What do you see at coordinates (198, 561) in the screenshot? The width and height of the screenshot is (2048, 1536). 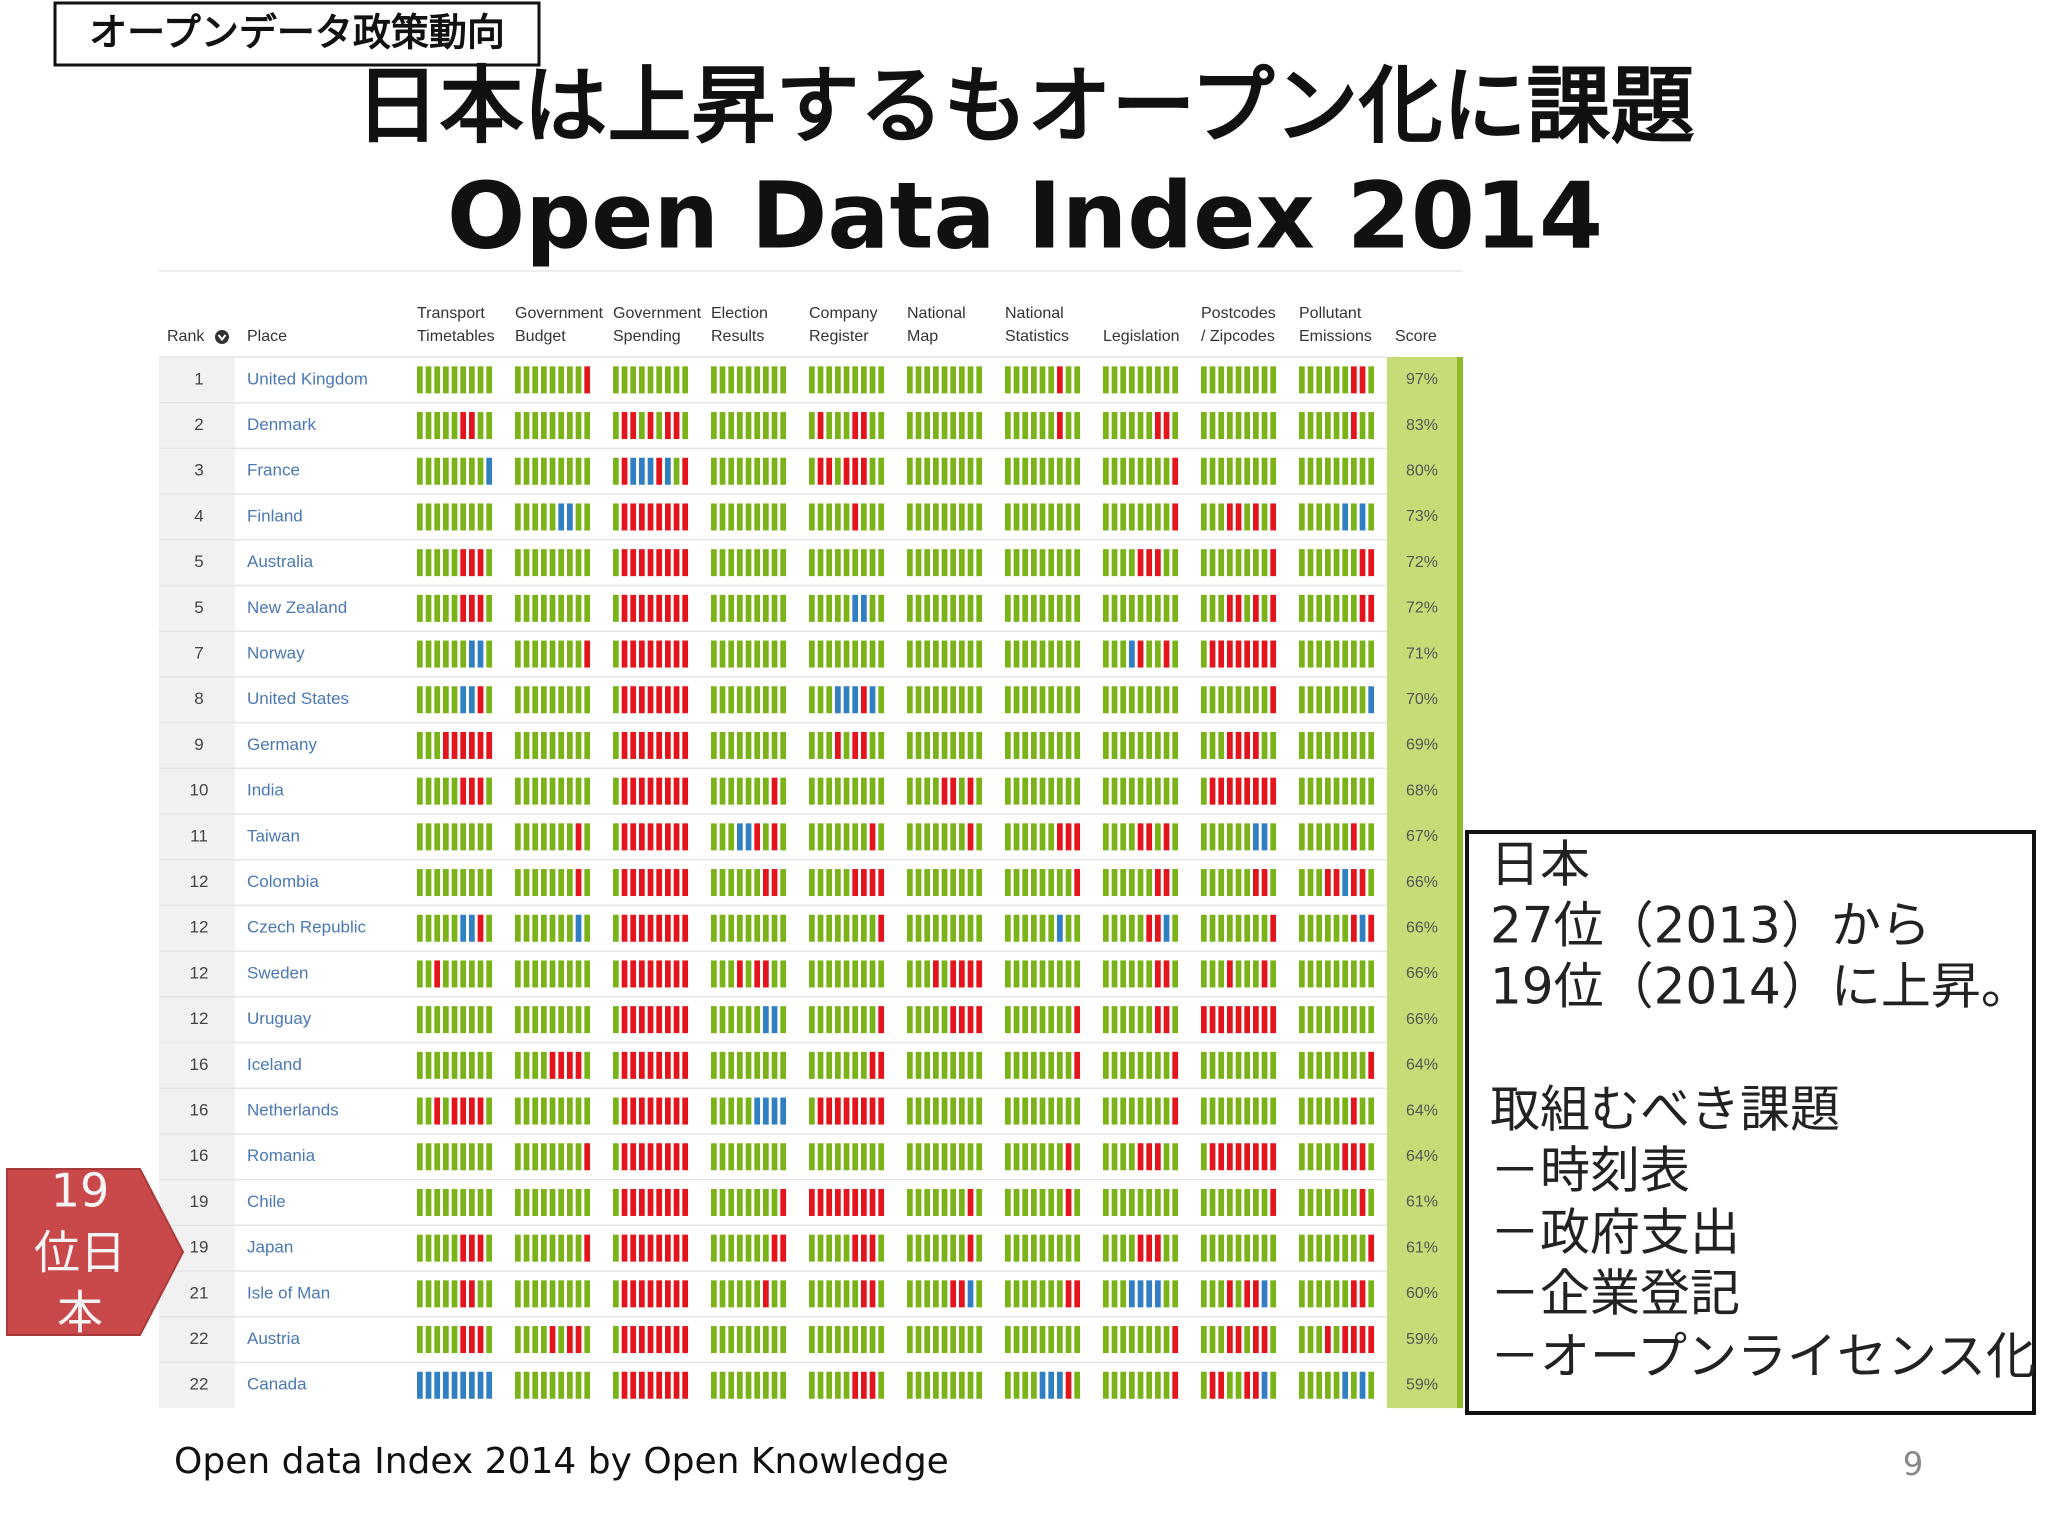 I see `rank: 5` at bounding box center [198, 561].